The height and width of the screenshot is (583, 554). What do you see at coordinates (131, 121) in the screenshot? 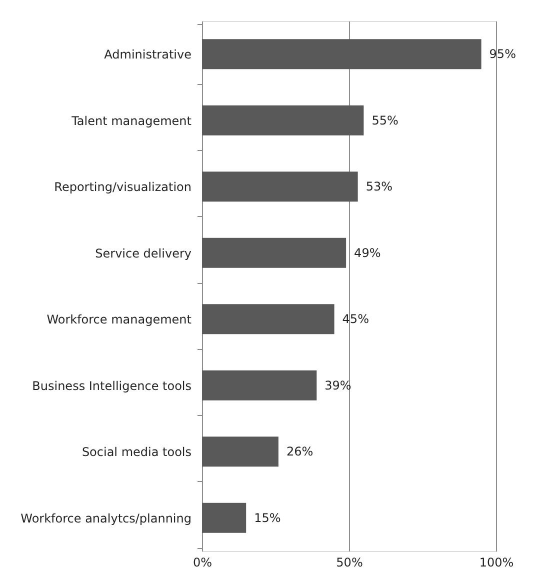
I see `y-tick-label: Talent management` at bounding box center [131, 121].